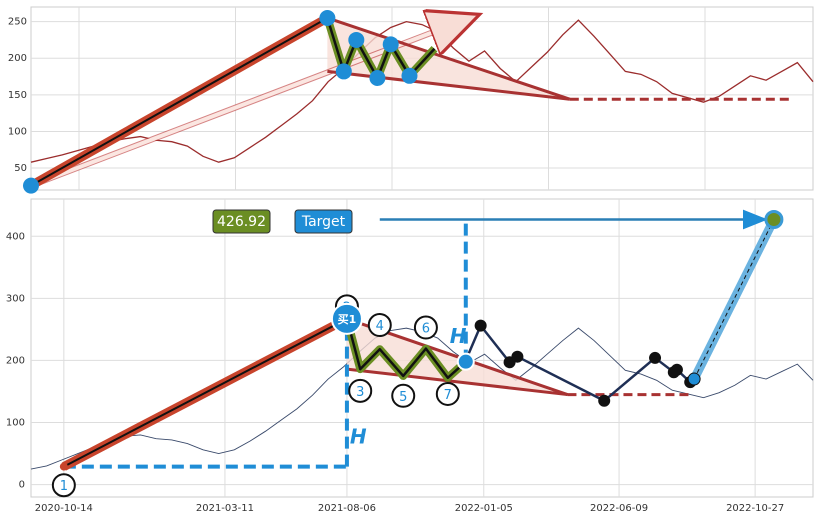  I want to click on bottom-zigzag-core, so click(406, 349).